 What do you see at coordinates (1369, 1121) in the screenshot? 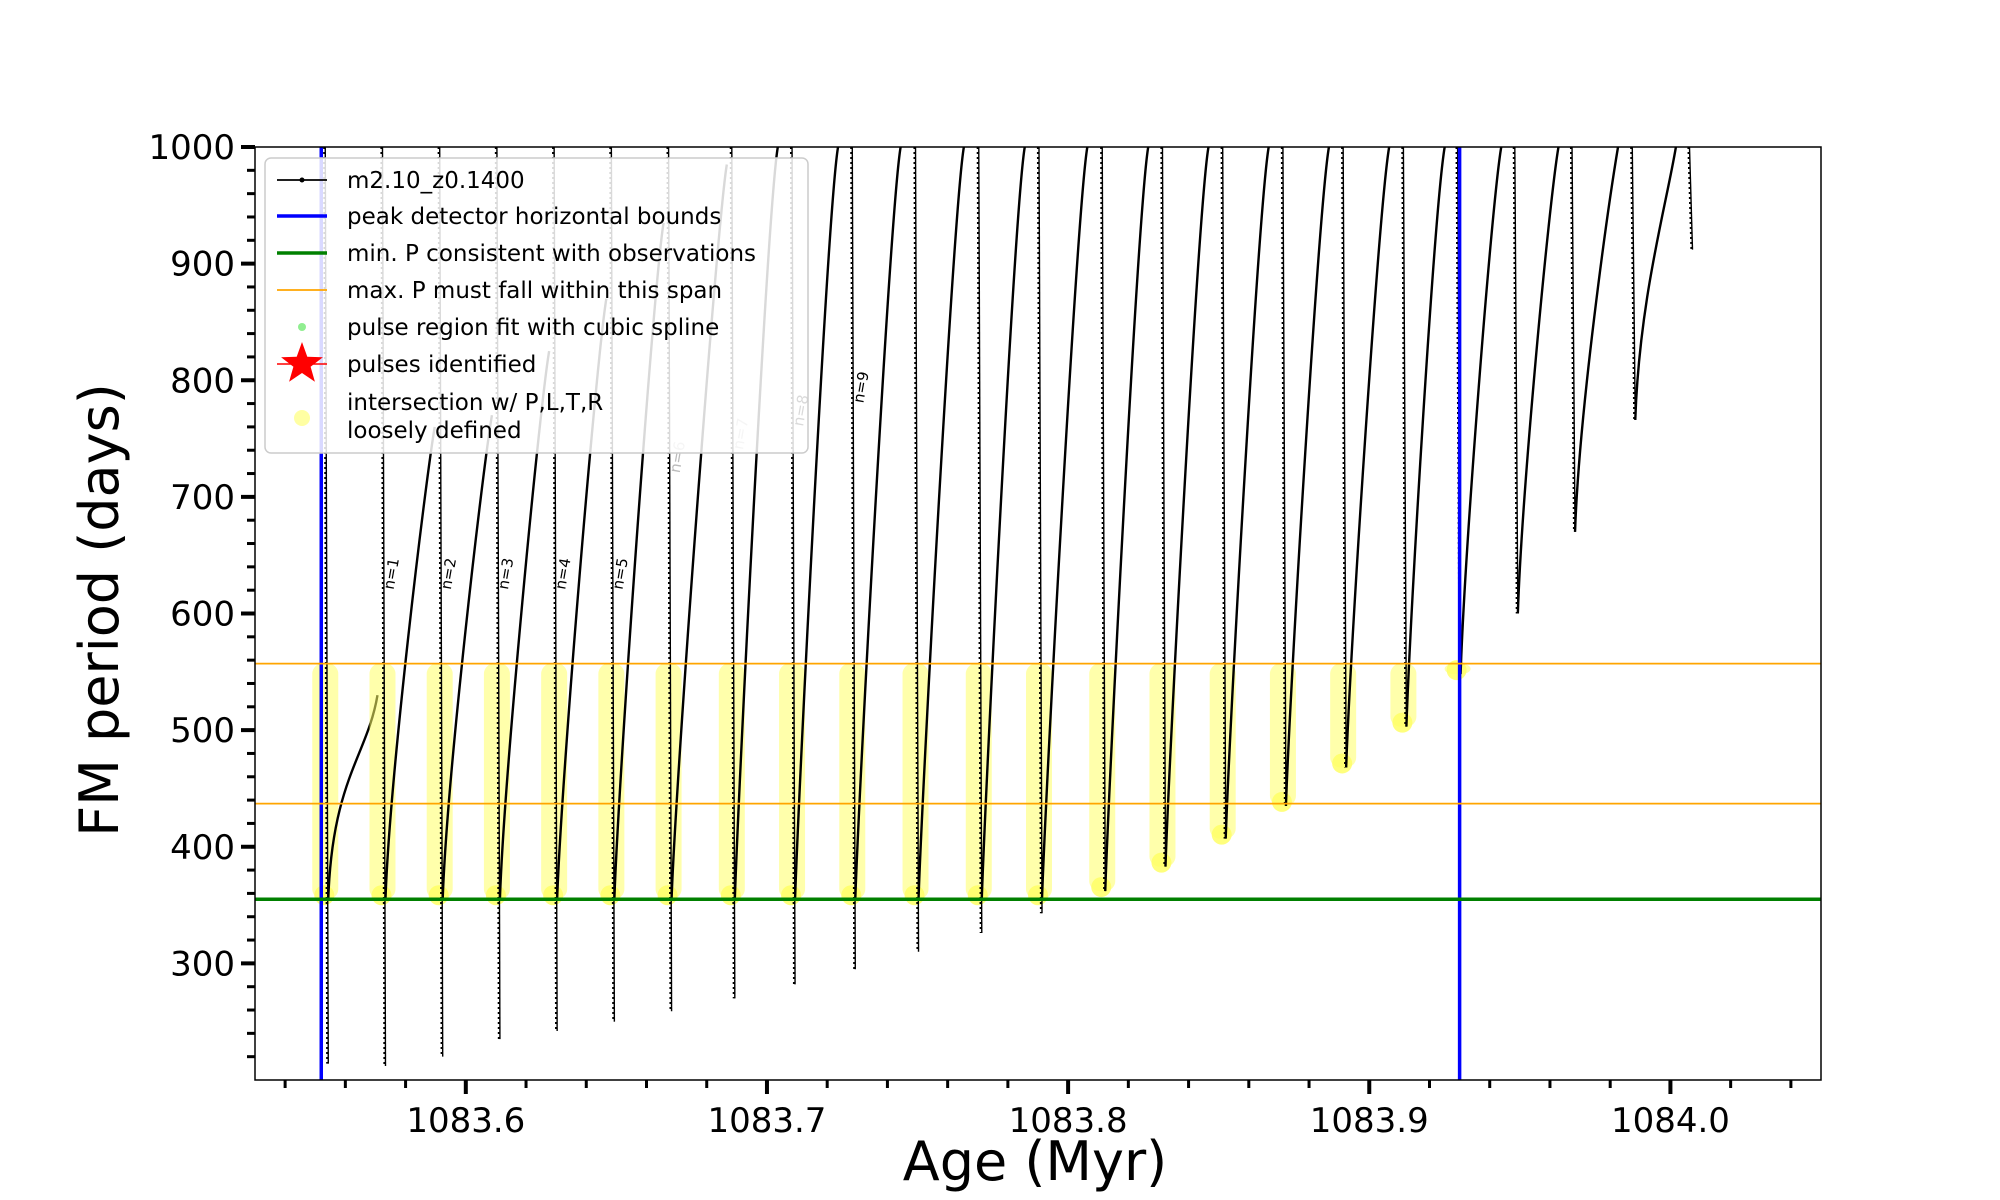
I see `x-tick-label: 1083.9` at bounding box center [1369, 1121].